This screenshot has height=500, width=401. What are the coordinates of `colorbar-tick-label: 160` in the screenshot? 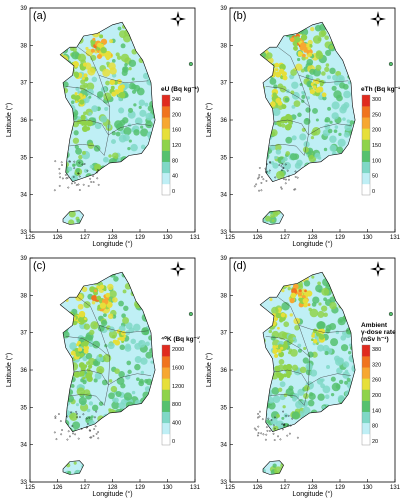 It's located at (176, 131).